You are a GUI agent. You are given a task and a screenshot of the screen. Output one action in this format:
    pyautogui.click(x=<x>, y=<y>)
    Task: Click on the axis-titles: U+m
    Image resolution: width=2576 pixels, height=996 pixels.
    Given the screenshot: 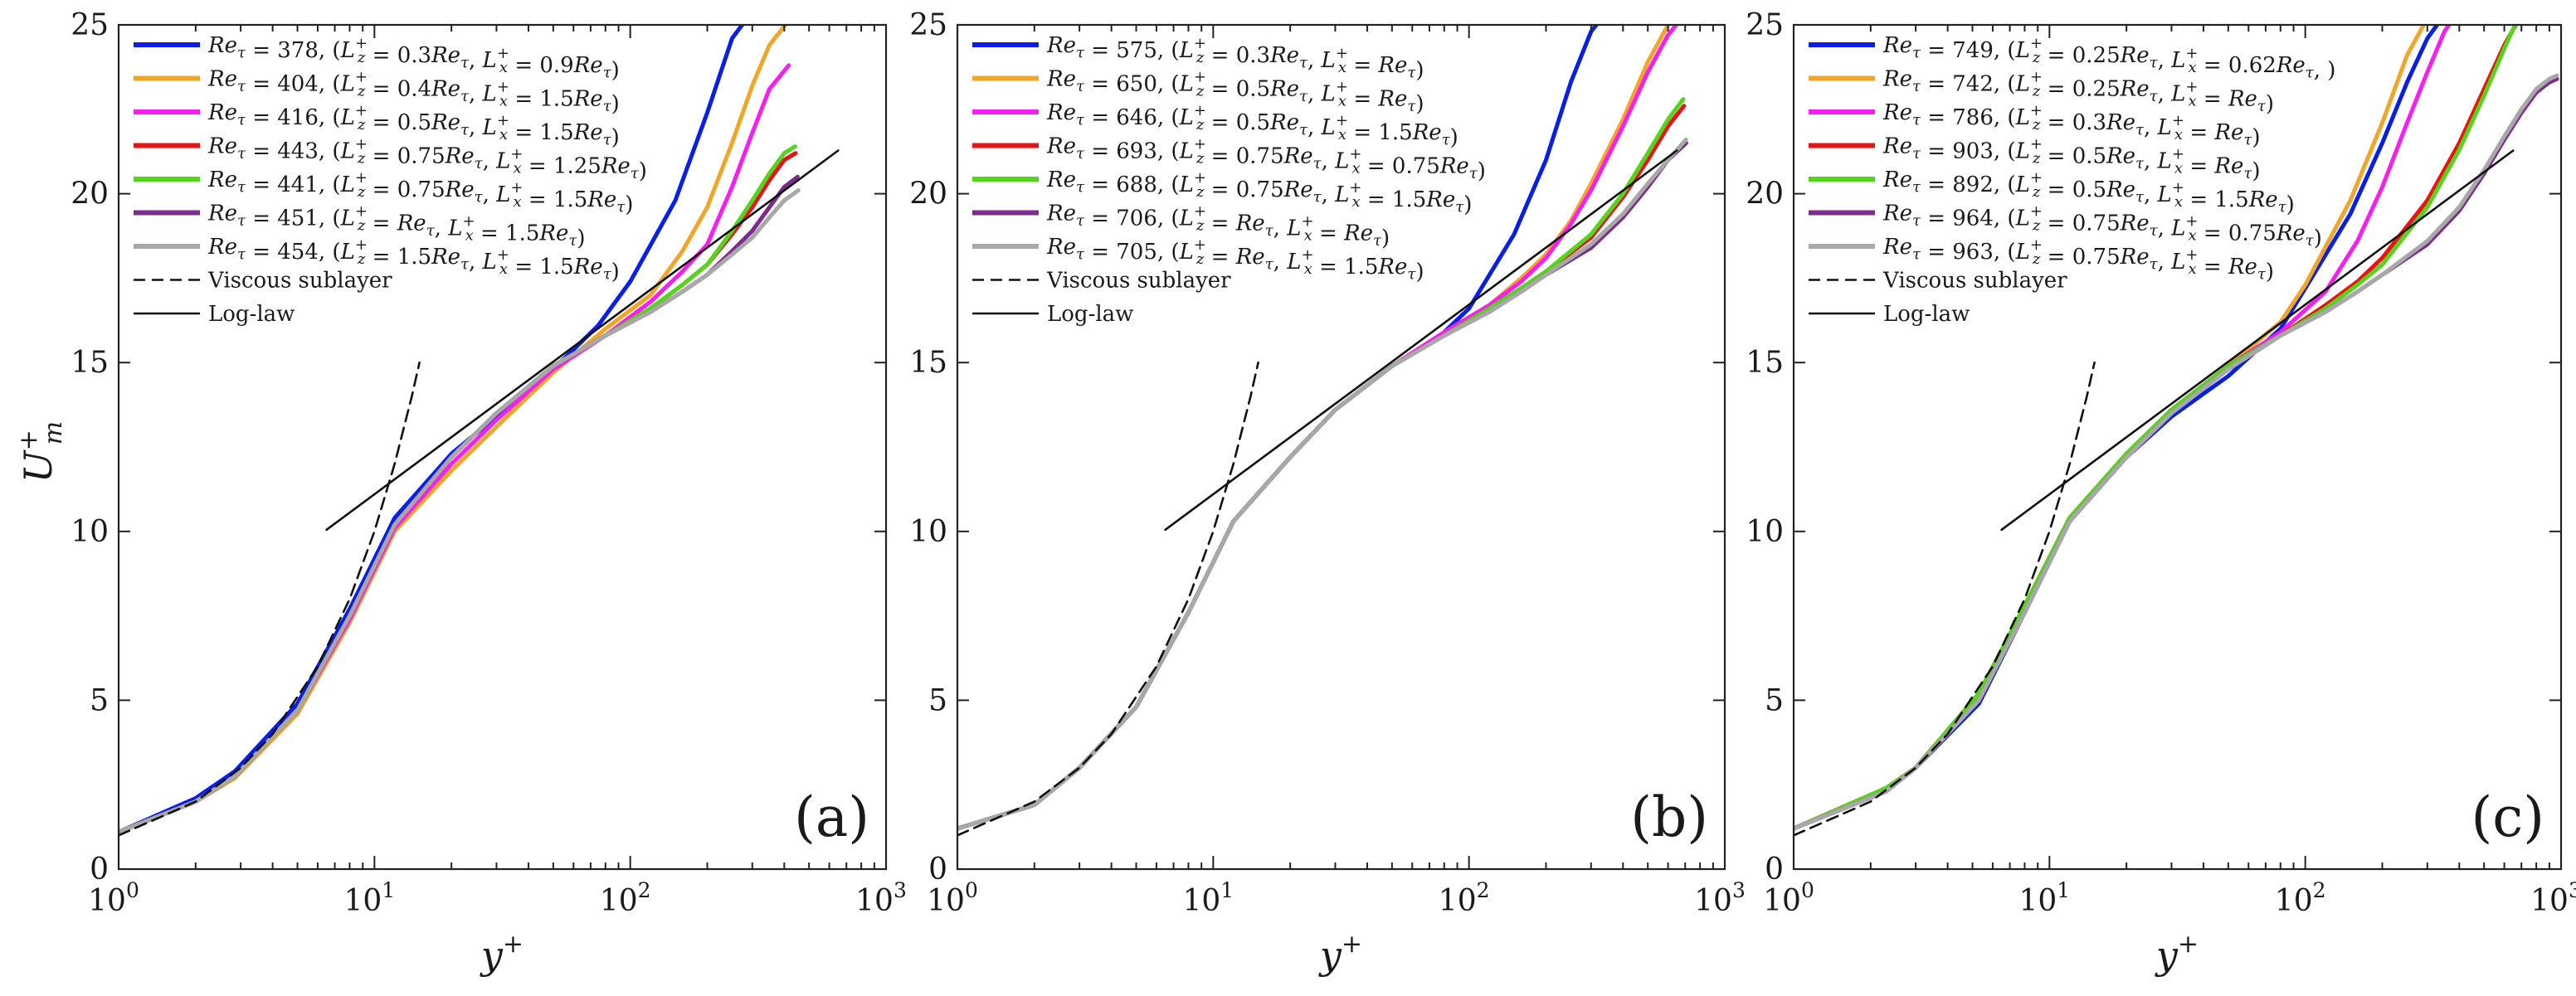 What is the action you would take?
    pyautogui.click(x=41, y=452)
    